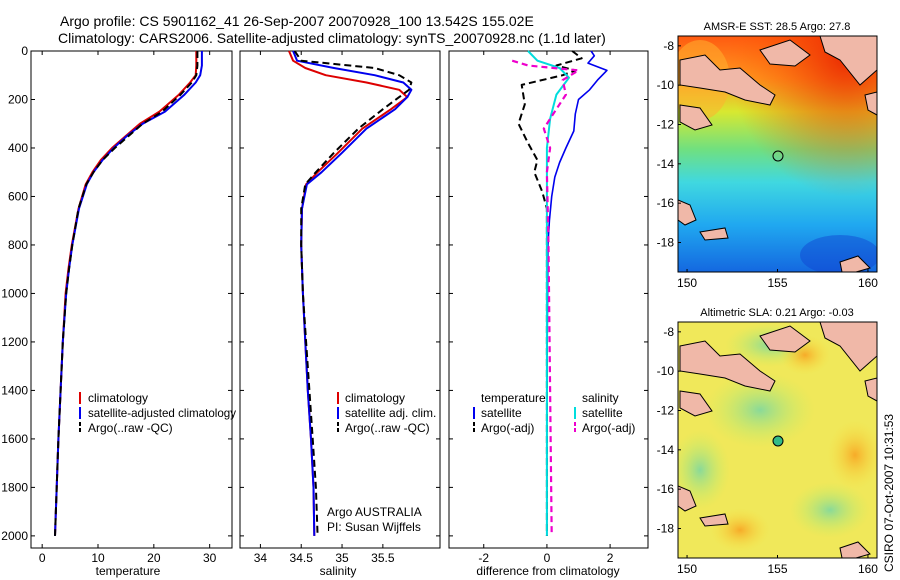  Describe the element at coordinates (777, 27) in the screenshot. I see `sst-map-title: AMSR-E SST: 28.5 Argo: 27.8` at that location.